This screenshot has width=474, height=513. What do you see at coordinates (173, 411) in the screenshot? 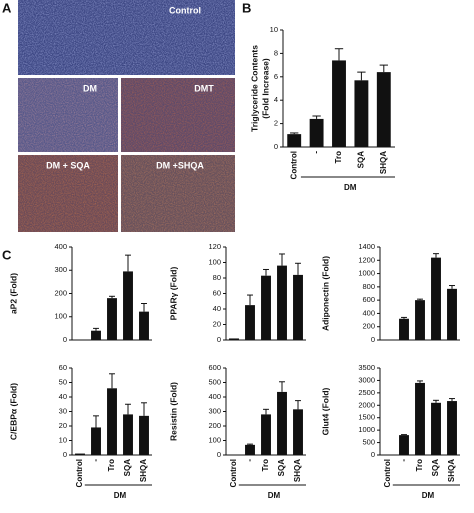
I see `y-axis-label: Resistin (Fold)` at bounding box center [173, 411].